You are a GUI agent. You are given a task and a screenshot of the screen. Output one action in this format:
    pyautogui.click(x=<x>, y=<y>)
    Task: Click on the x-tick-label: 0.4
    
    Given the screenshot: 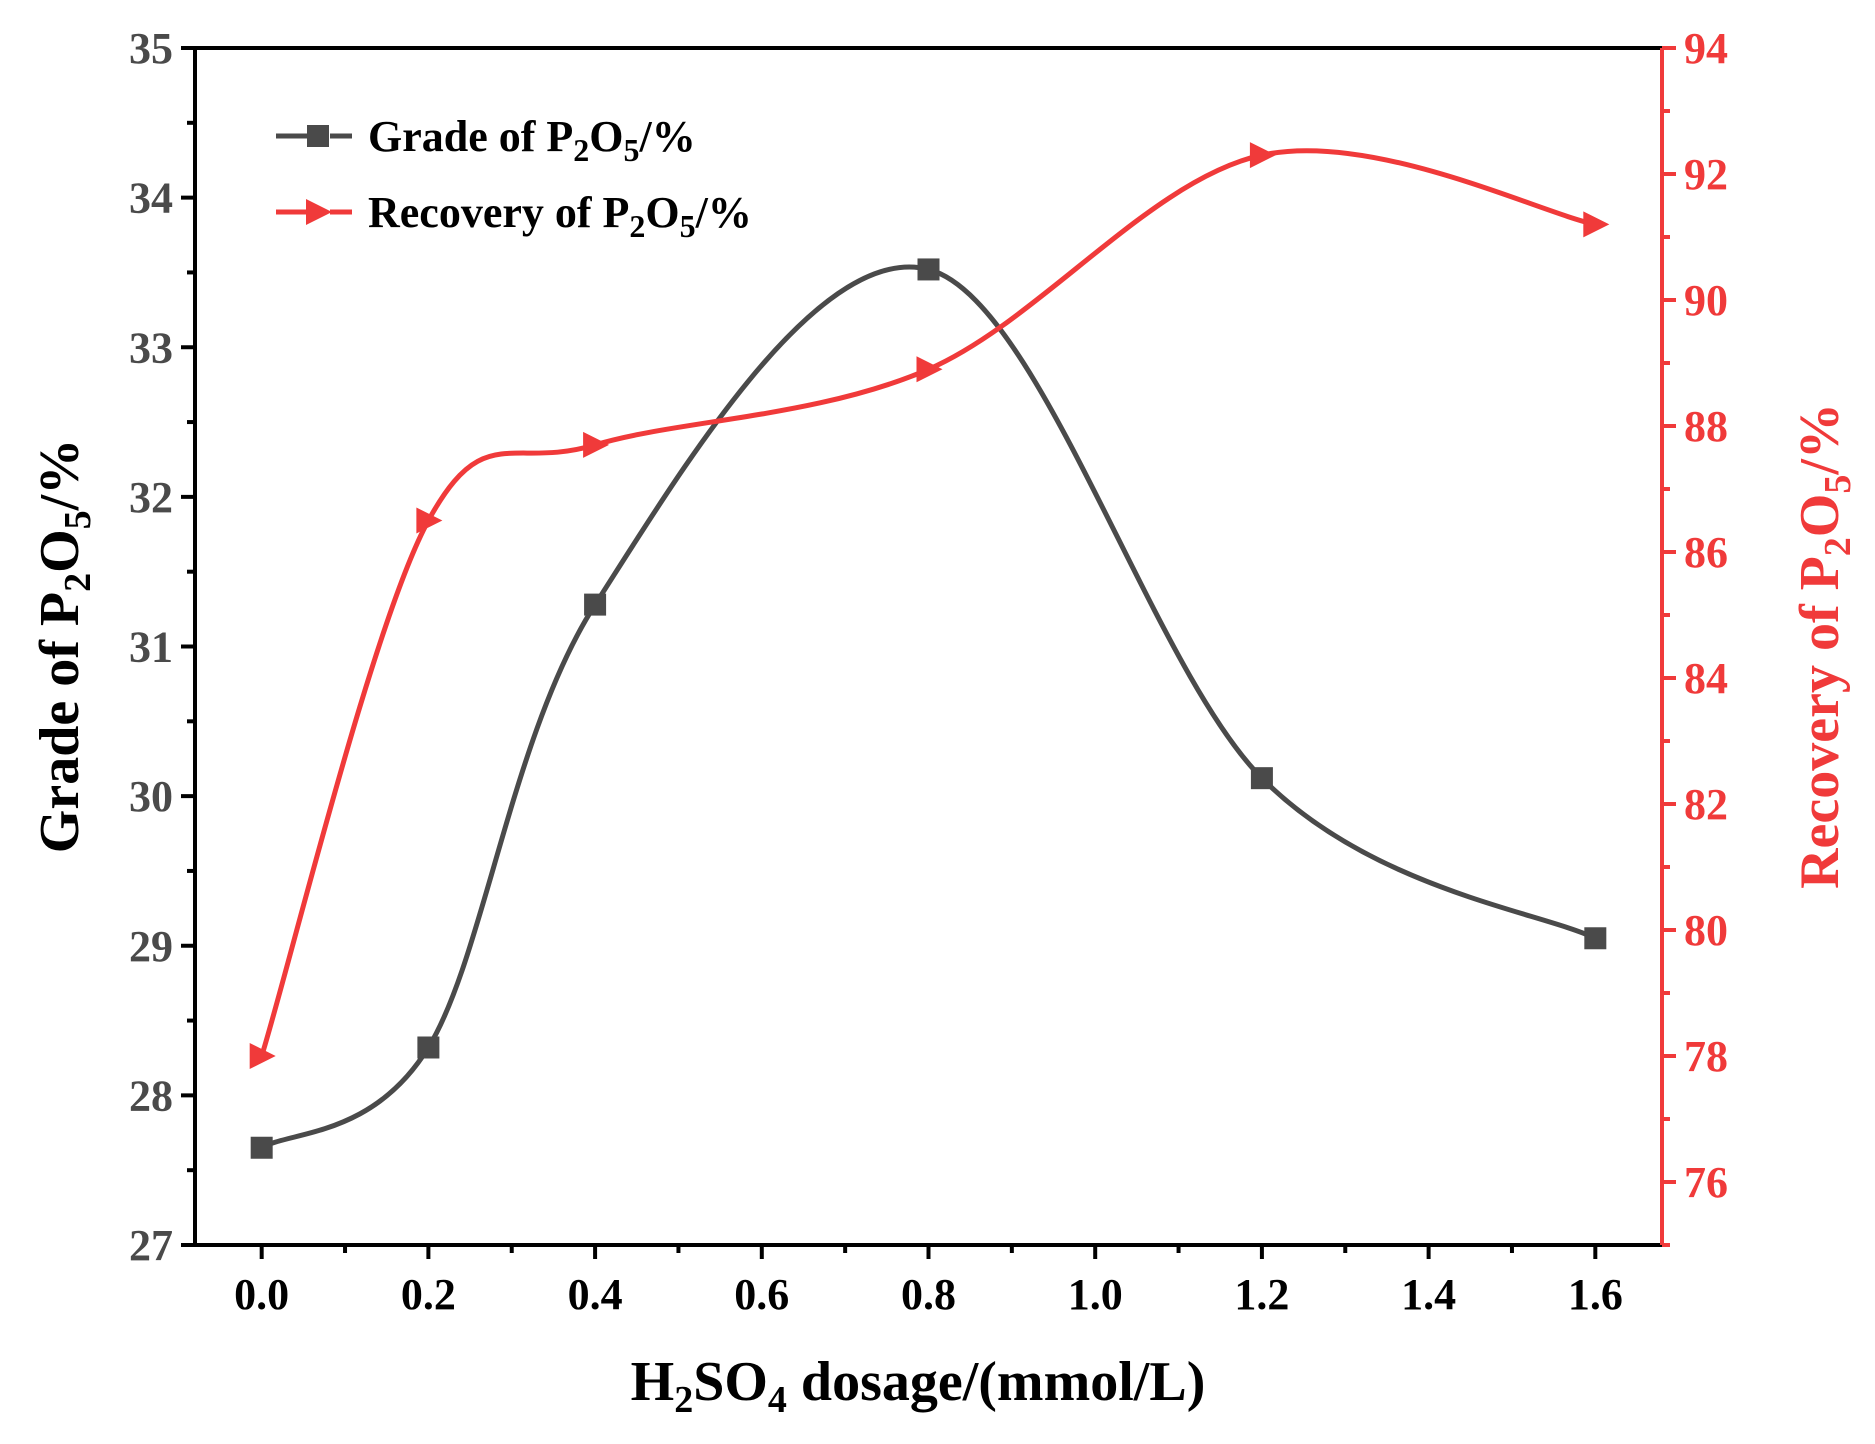 What is the action you would take?
    pyautogui.click(x=595, y=1294)
    